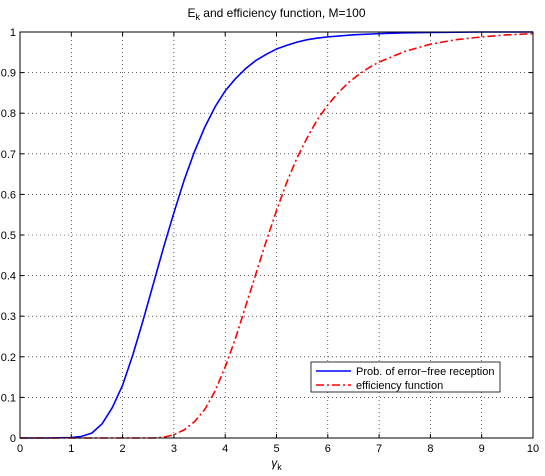 The image size is (545, 476). What do you see at coordinates (276, 449) in the screenshot?
I see `x-tick-label: 5` at bounding box center [276, 449].